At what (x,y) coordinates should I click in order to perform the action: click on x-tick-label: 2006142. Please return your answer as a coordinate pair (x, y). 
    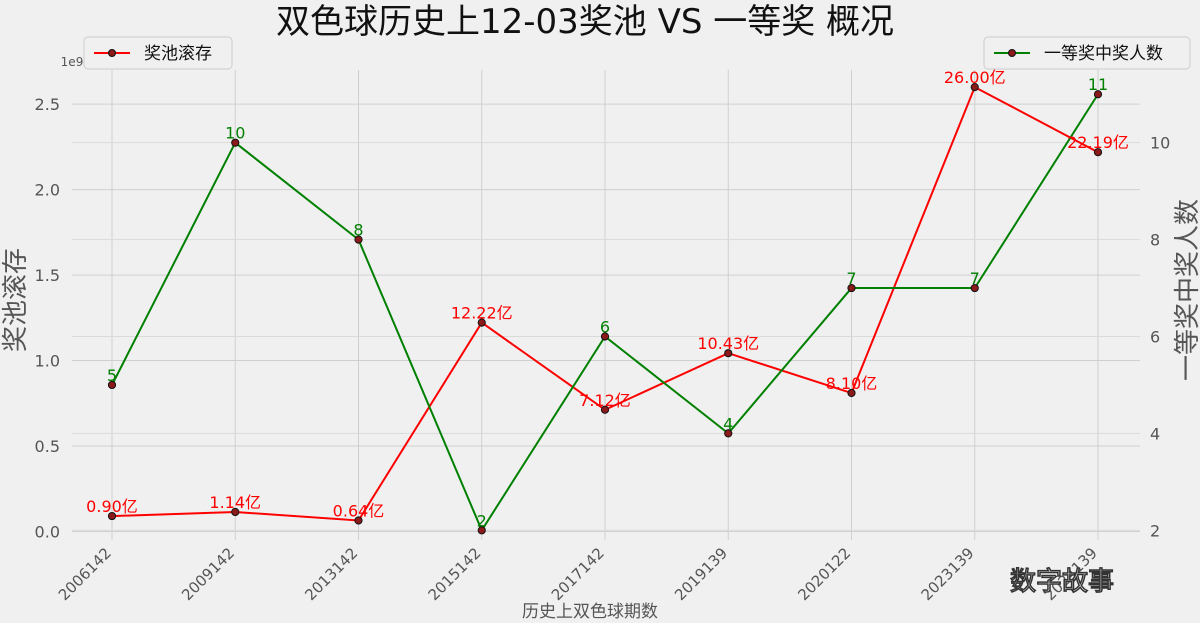
    Looking at the image, I should click on (85, 574).